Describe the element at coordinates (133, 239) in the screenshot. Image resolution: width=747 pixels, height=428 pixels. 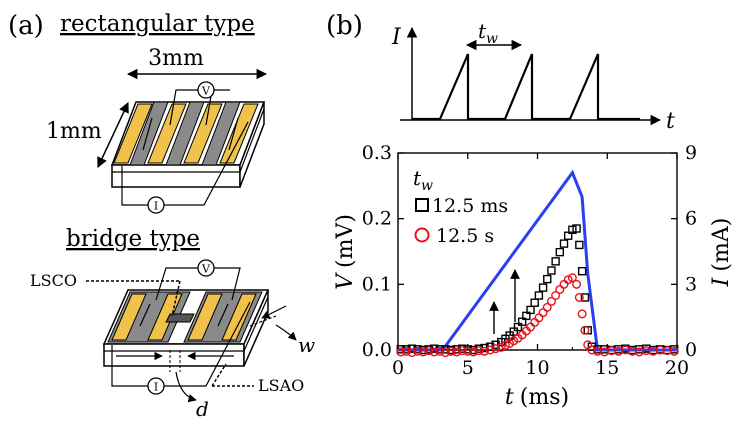
I see `bridge-type-title: bridge type` at that location.